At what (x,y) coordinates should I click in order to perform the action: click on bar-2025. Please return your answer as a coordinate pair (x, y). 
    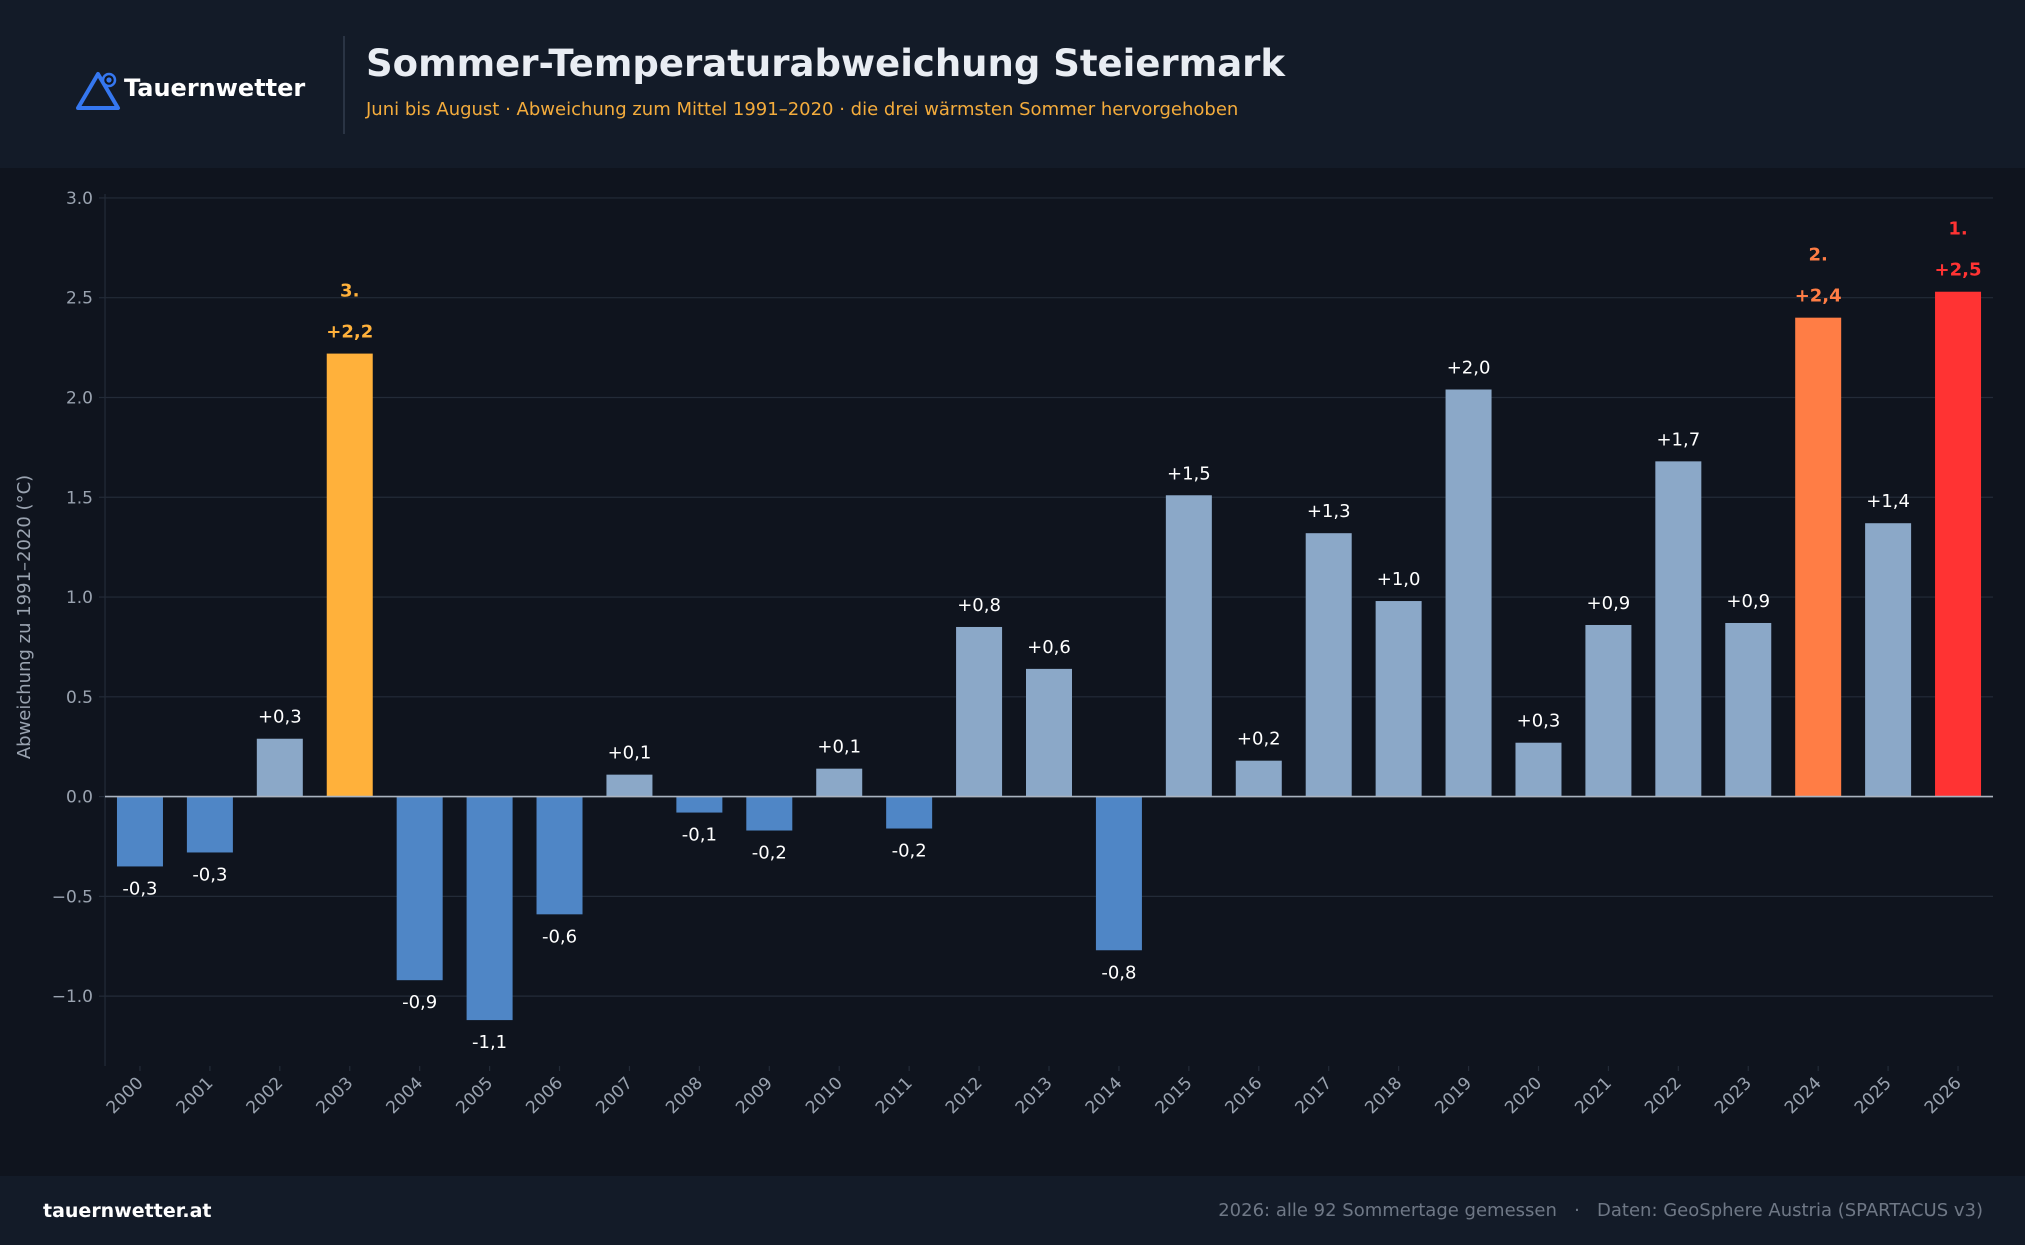
    Looking at the image, I should click on (1888, 660).